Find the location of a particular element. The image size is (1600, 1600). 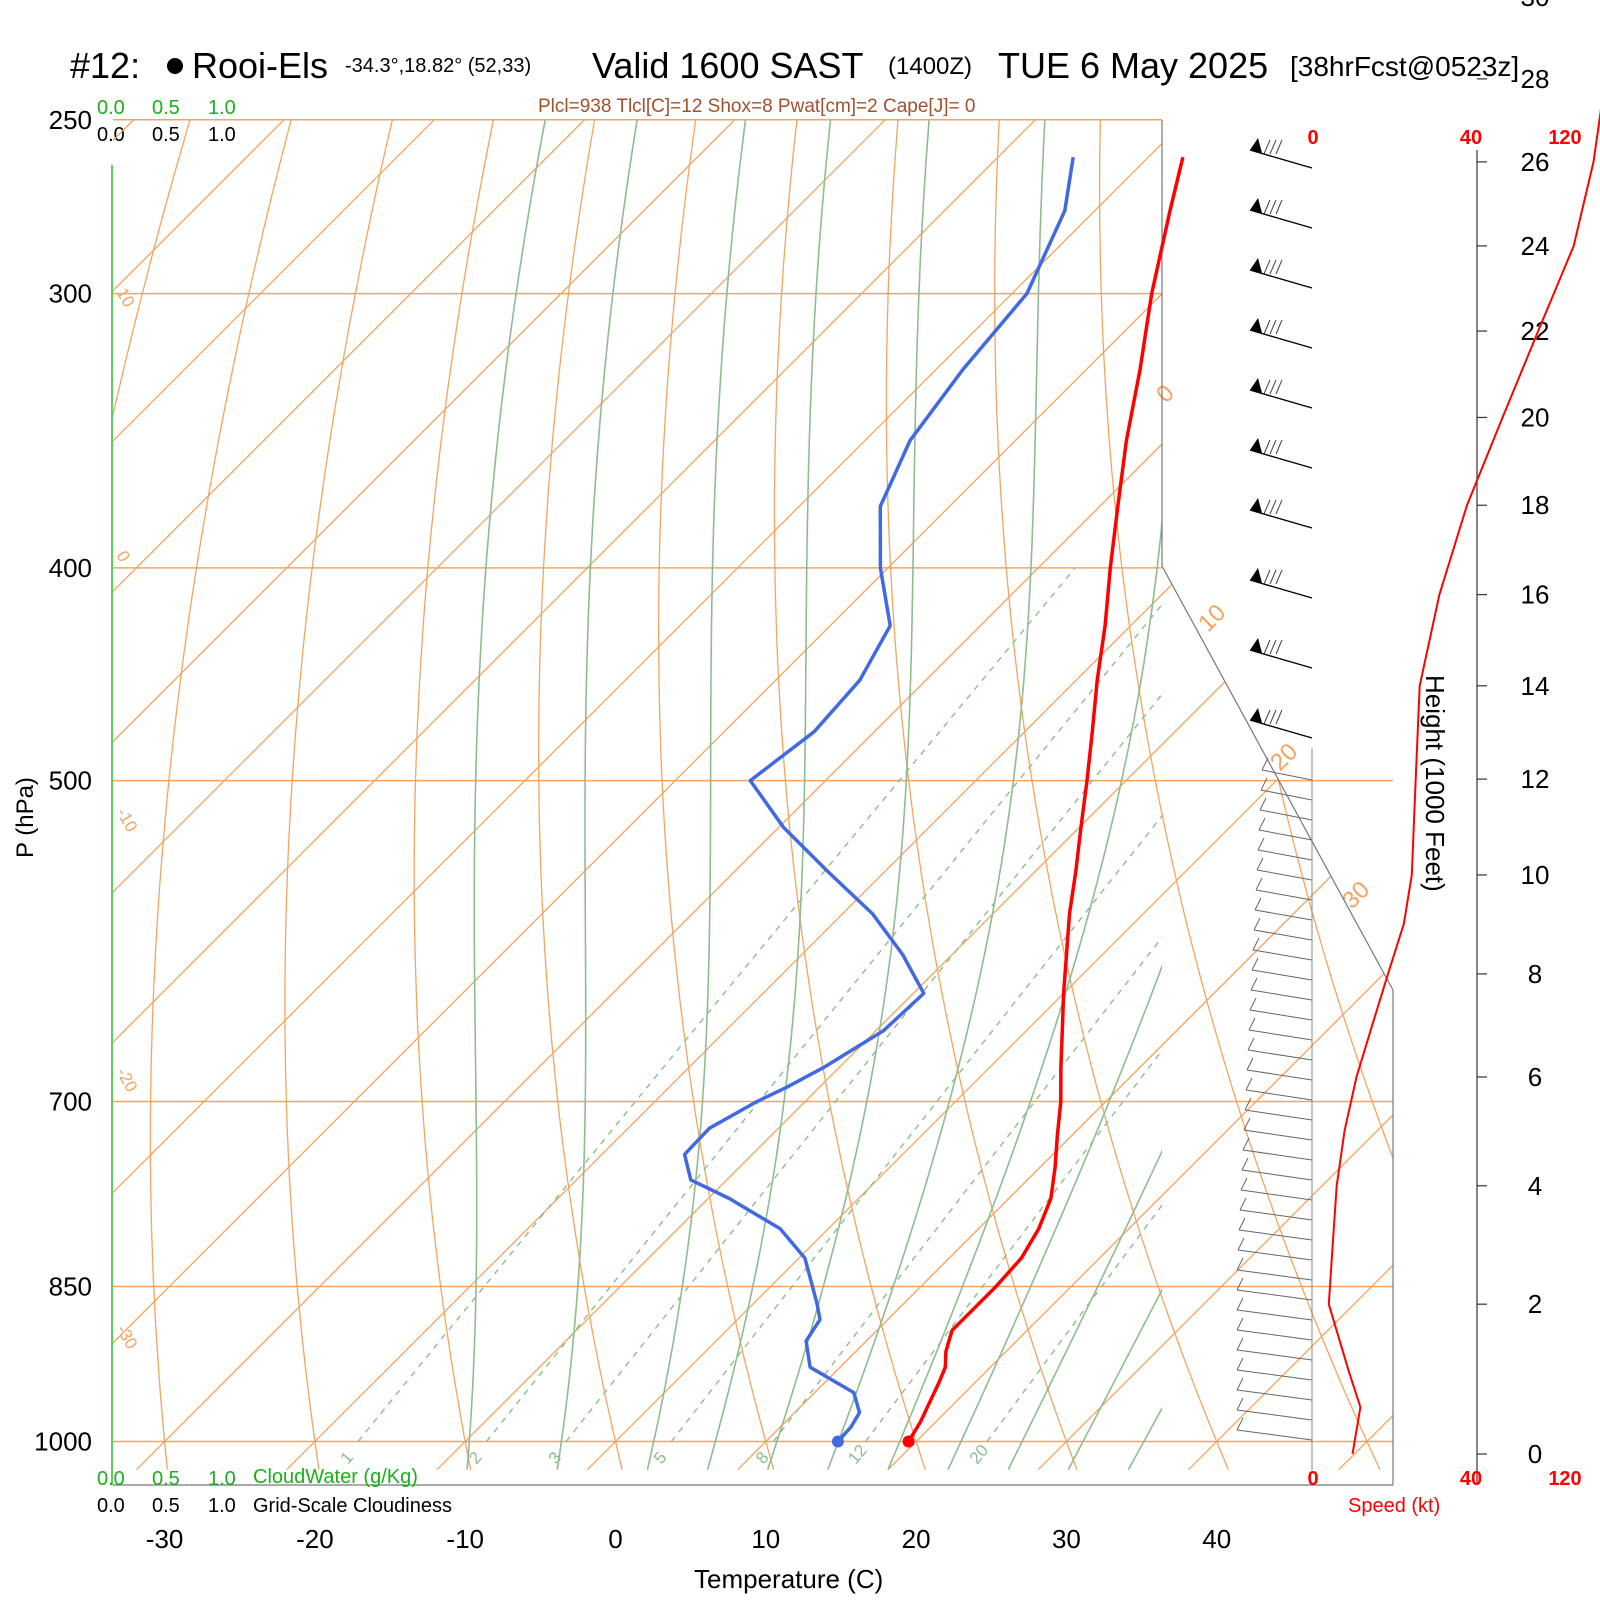

valid-time: Valid 1600 SAST is located at coordinates (728, 65).